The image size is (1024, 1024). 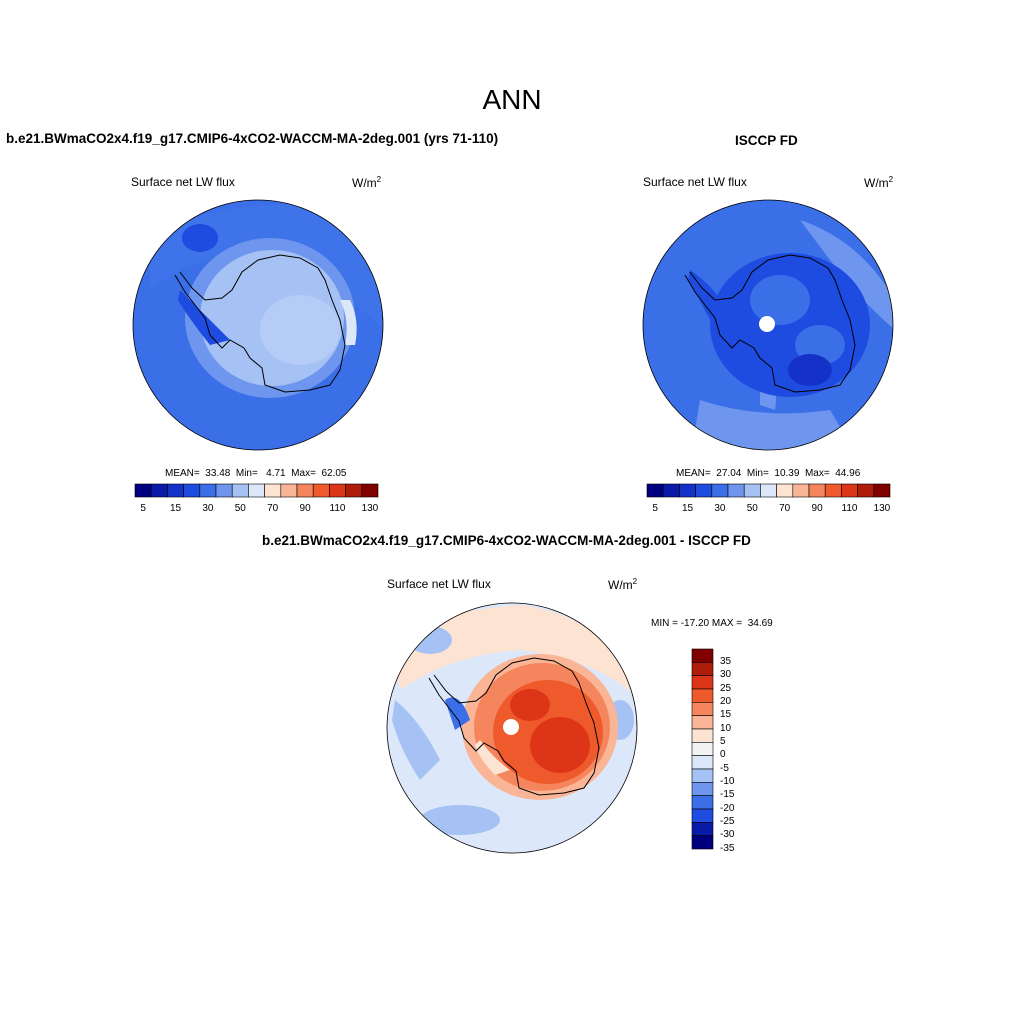 What do you see at coordinates (738, 751) in the screenshot?
I see `panel3-colorbar-ticks: 35 30 25 20 15 10 5 0 -5 -10 -15 -20 -25 -30 -35` at bounding box center [738, 751].